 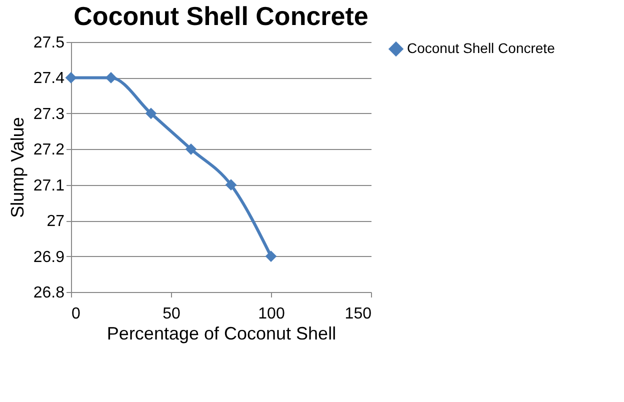 What do you see at coordinates (49, 150) in the screenshot?
I see `y-tick-label: 27.2` at bounding box center [49, 150].